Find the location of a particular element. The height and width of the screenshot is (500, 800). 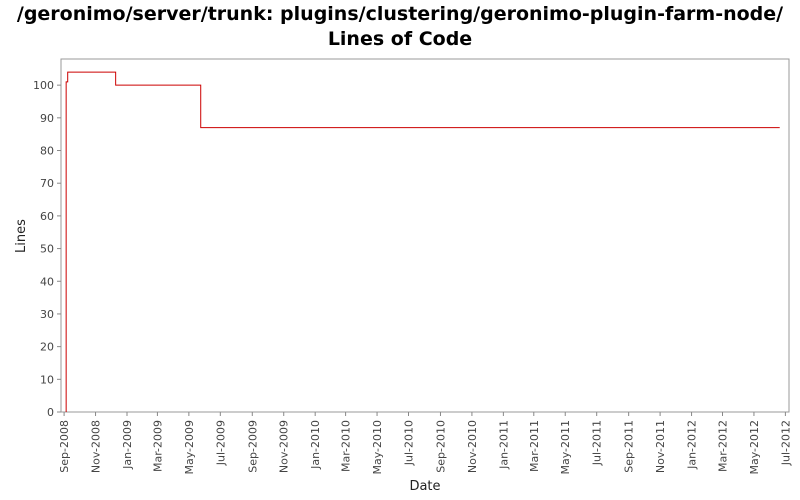

y-tick-label: 90 is located at coordinates (47, 118).